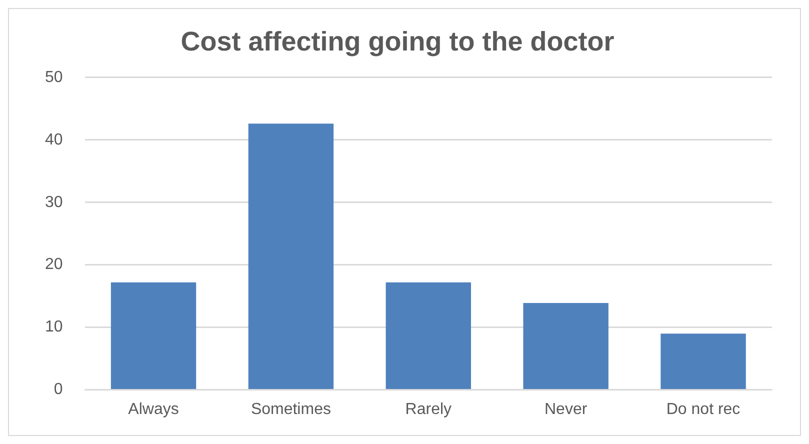 This screenshot has height=444, width=809. I want to click on x-tick-label: Rarely, so click(428, 409).